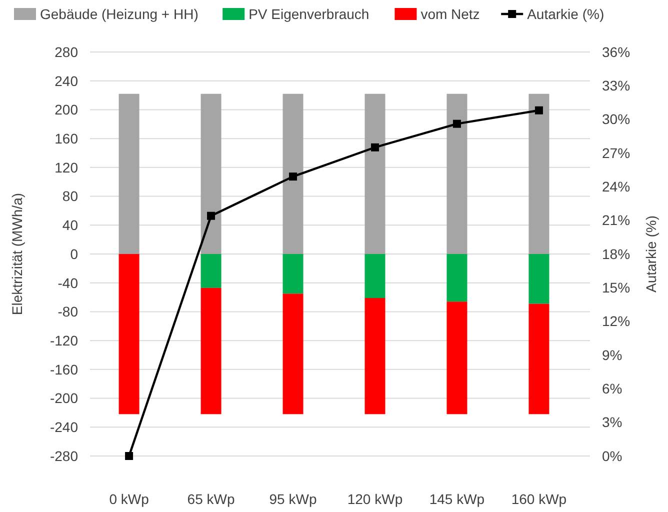 The width and height of the screenshot is (668, 512). I want to click on legend-label: Gebäude (Heizung + HH), so click(119, 14).